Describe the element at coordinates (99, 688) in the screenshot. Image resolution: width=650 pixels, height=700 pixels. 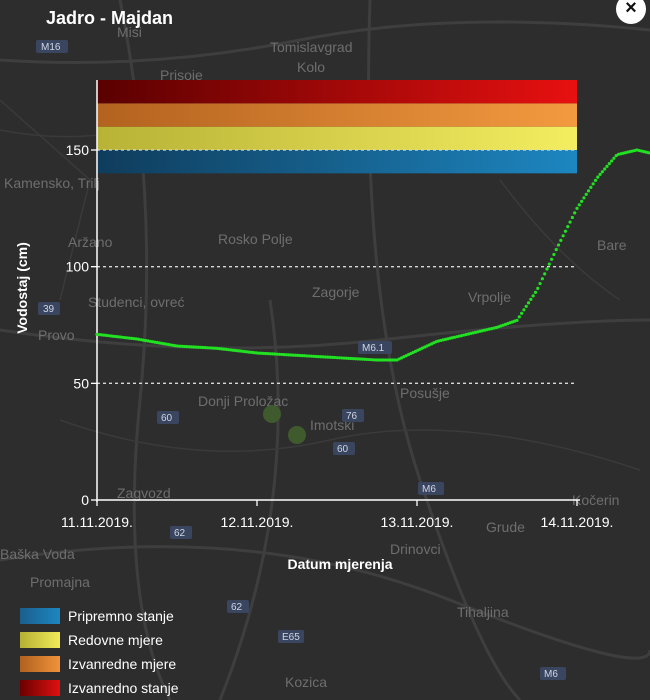
I see `legend-item-izvanredno-stanje: Izvanredno stanje` at that location.